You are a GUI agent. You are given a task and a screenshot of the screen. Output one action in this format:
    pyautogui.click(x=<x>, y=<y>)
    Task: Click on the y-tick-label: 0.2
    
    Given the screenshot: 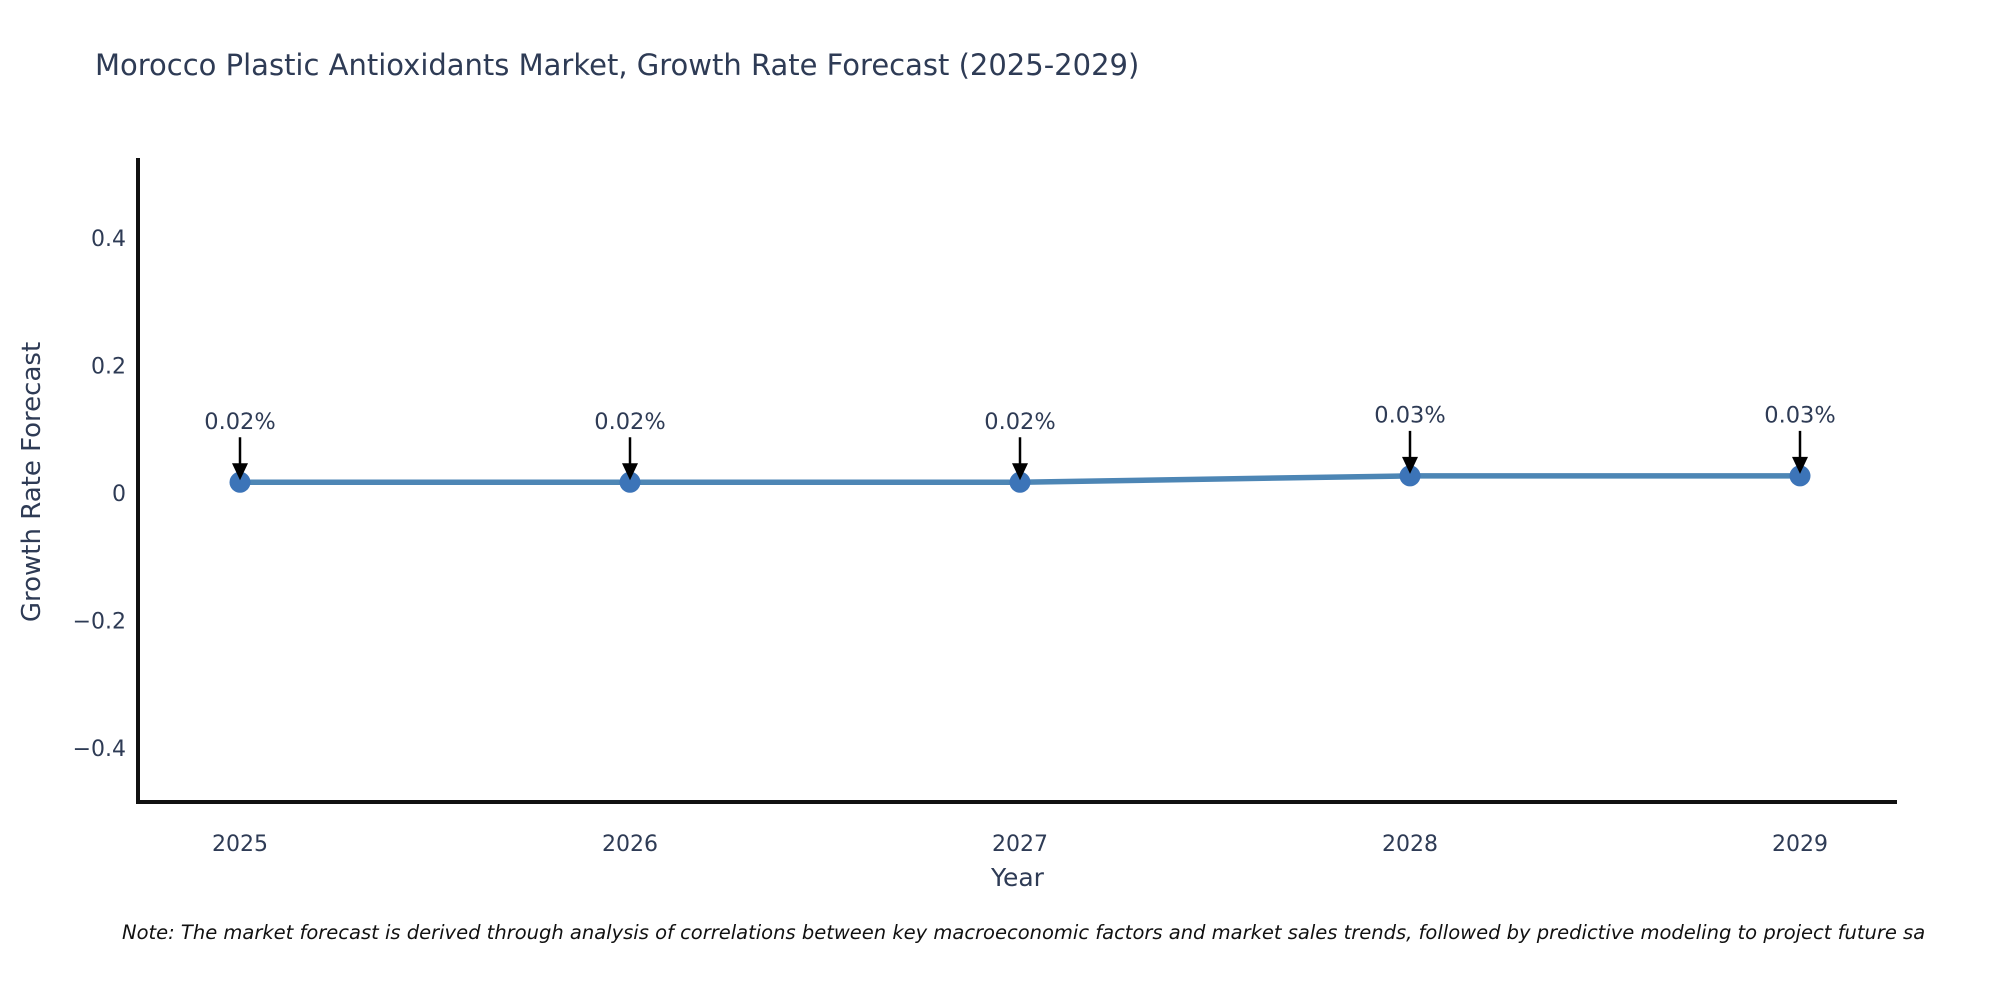 What is the action you would take?
    pyautogui.click(x=108, y=367)
    